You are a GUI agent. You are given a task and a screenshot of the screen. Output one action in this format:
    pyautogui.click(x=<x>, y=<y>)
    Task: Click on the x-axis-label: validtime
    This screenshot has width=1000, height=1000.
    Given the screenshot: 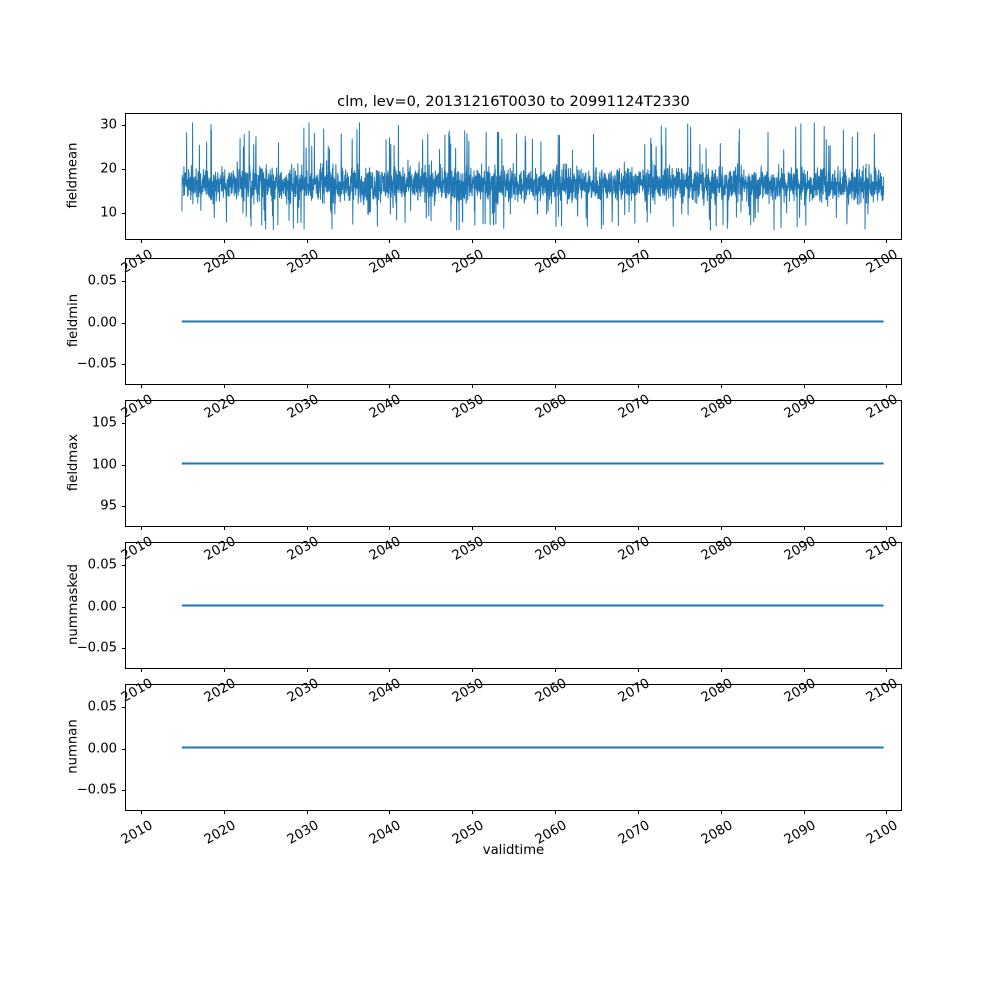 What is the action you would take?
    pyautogui.click(x=513, y=850)
    